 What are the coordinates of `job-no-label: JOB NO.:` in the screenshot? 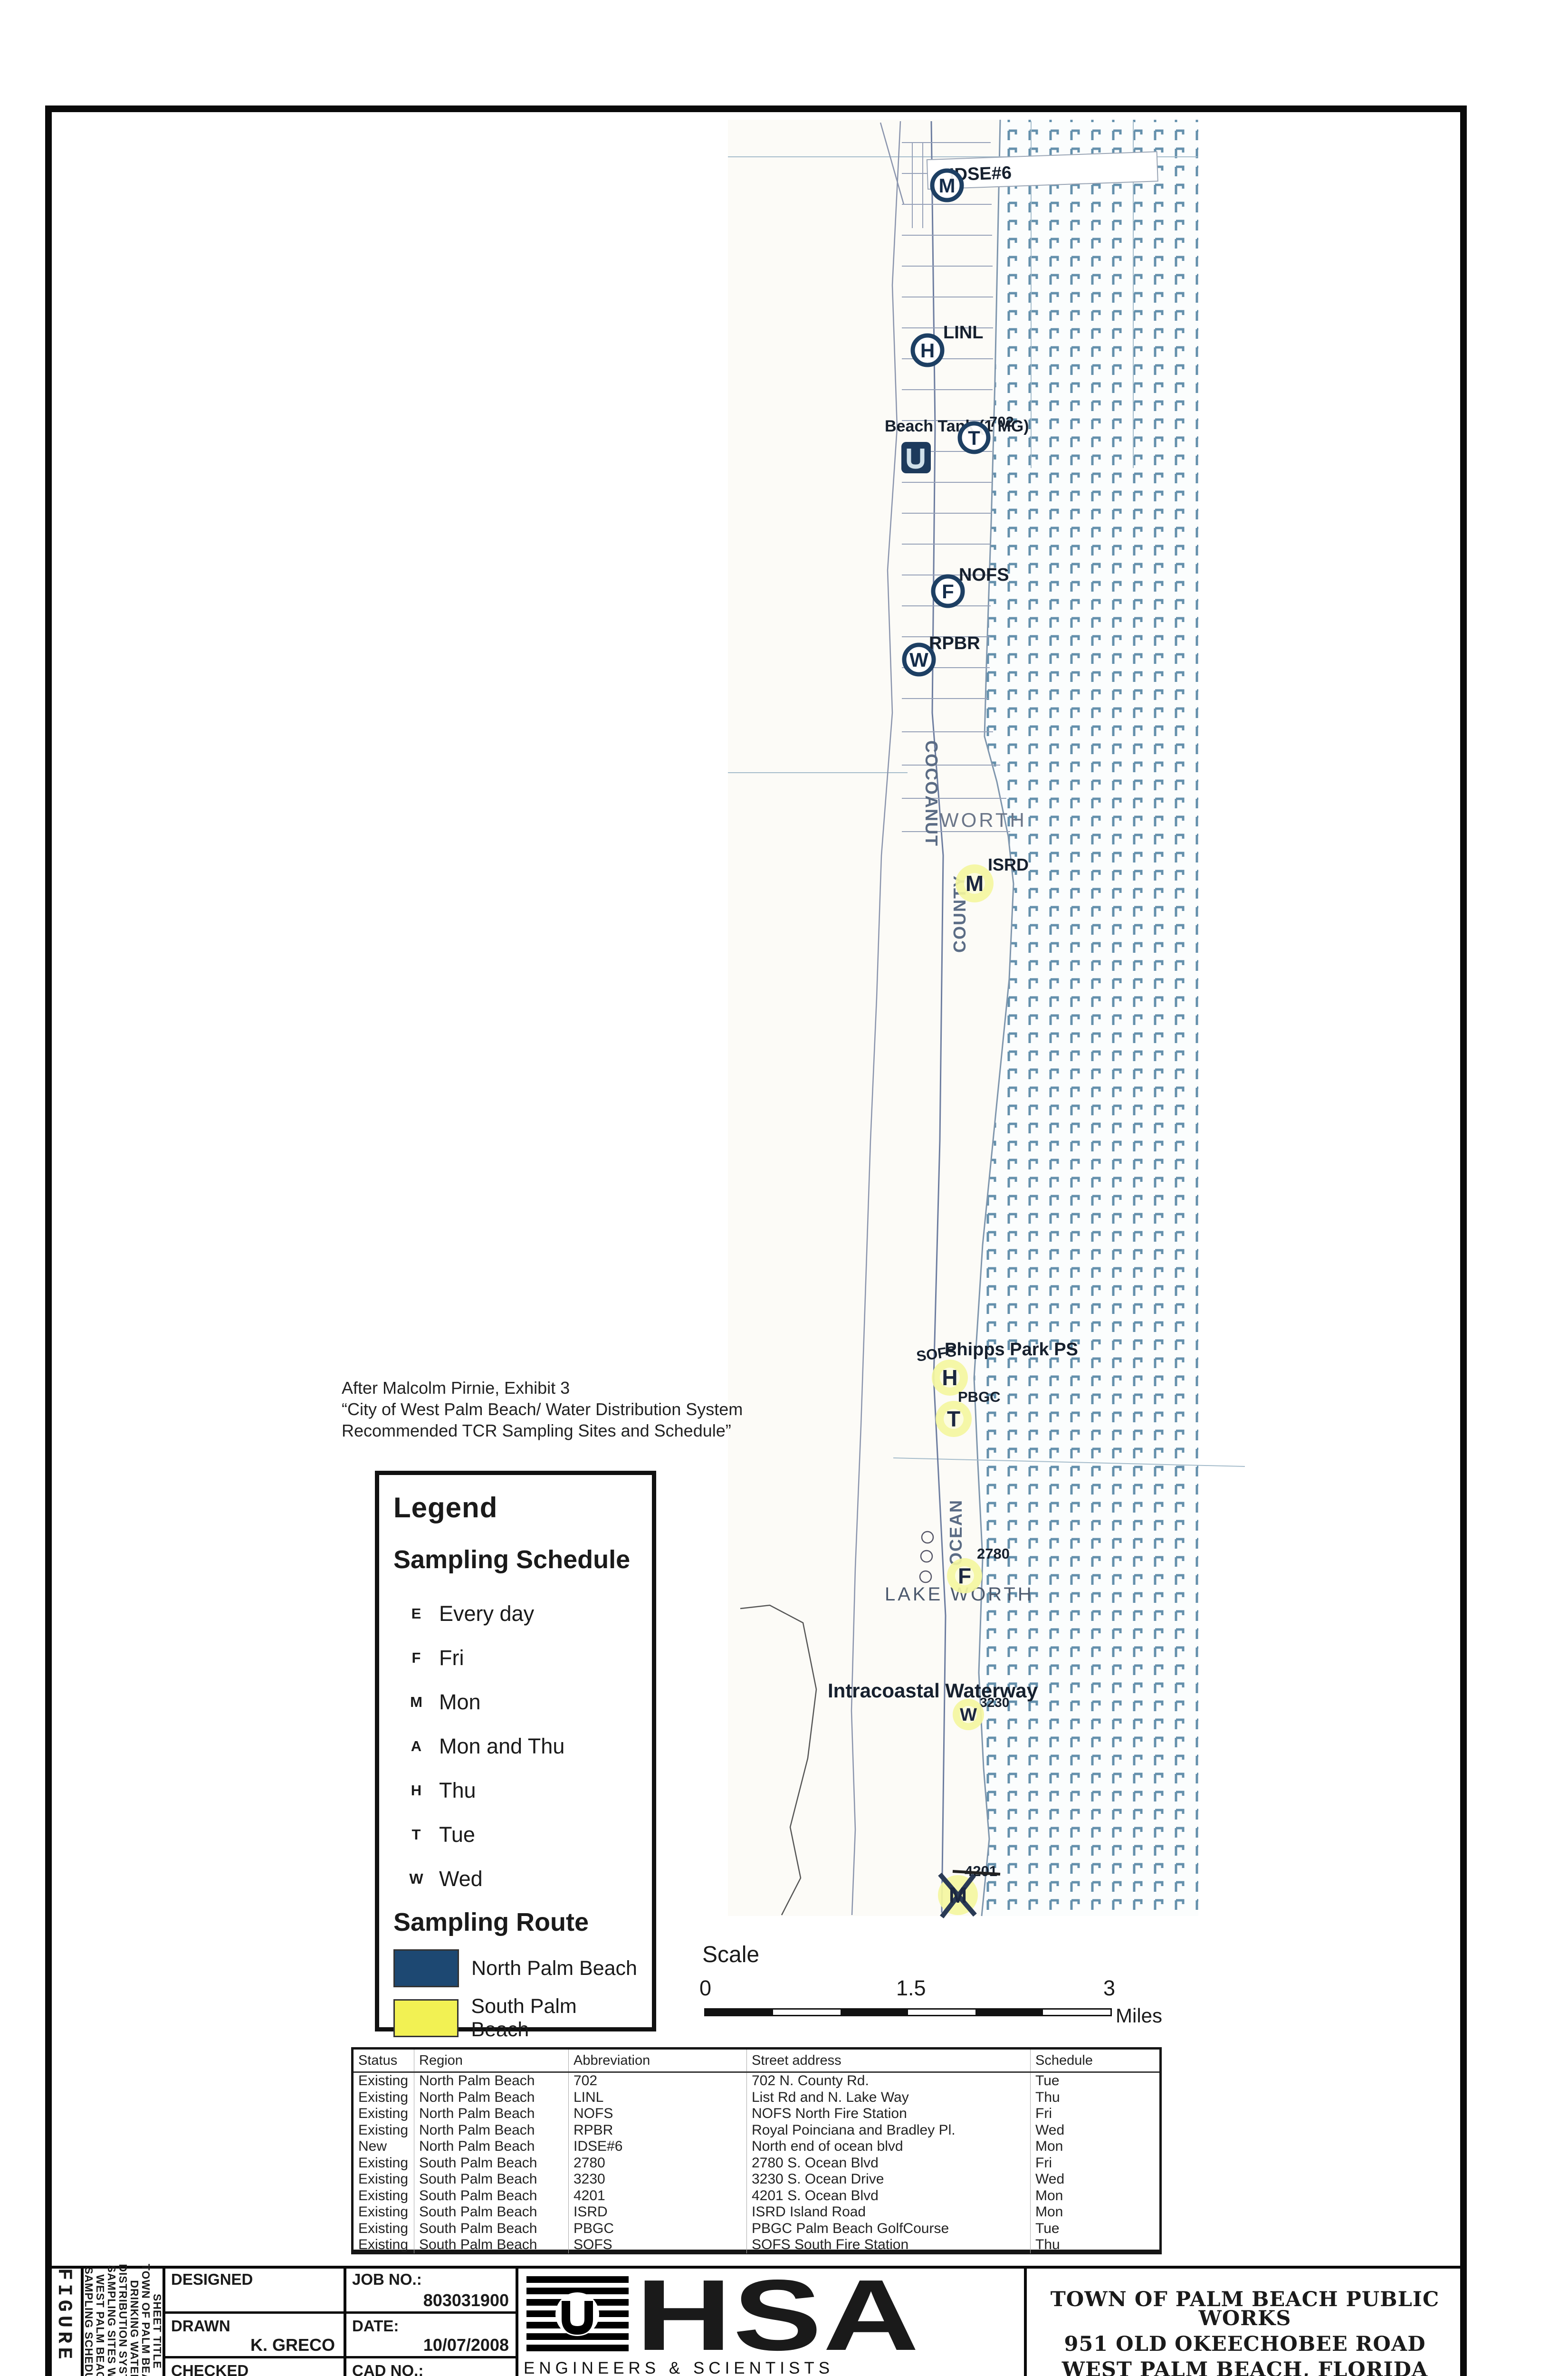 It's located at (387, 2279).